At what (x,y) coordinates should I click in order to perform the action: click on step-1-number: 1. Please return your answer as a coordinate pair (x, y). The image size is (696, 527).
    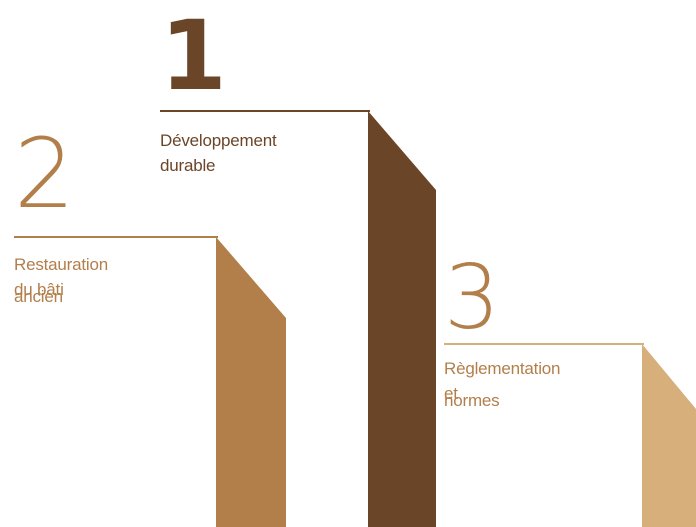
    Looking at the image, I should click on (193, 56).